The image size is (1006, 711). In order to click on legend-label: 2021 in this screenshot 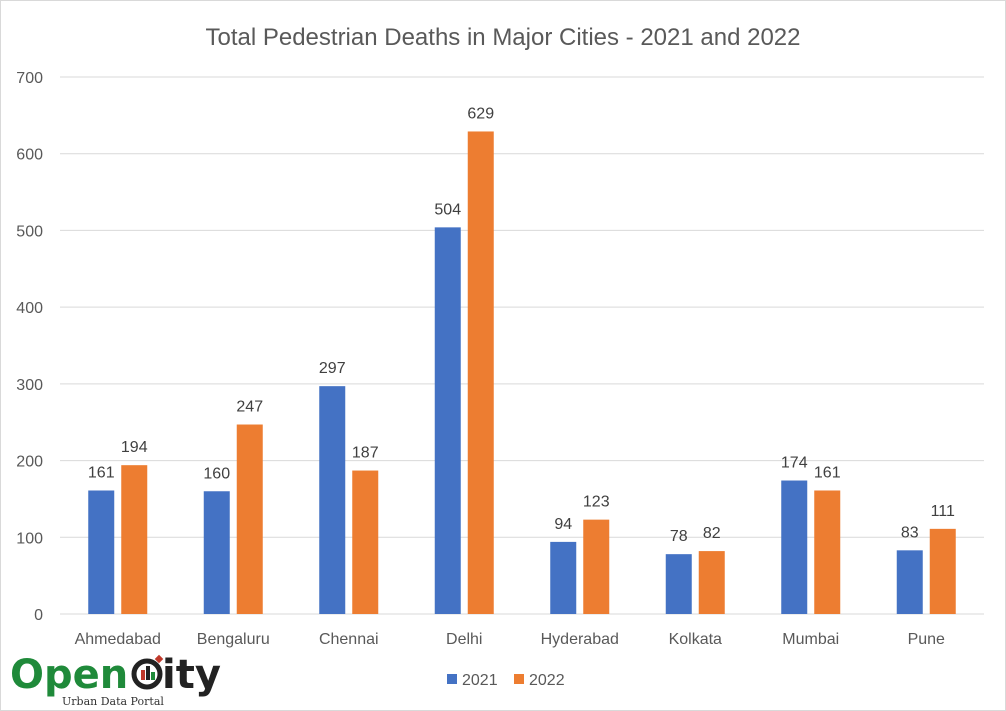, I will do `click(480, 680)`.